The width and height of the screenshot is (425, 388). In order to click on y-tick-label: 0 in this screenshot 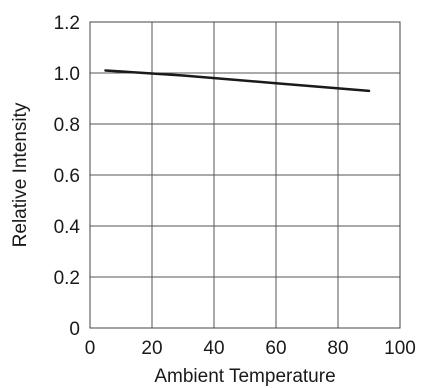, I will do `click(74, 329)`.